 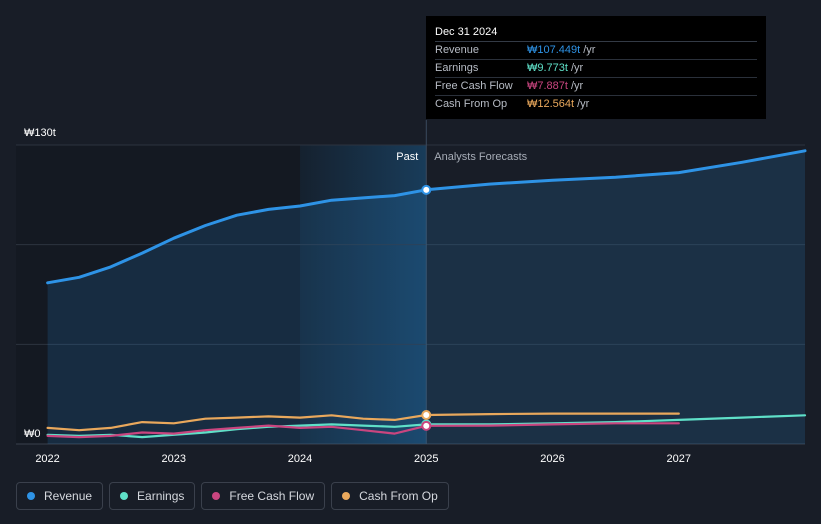 I want to click on legend-item-free-cash-flow: Free Cash Flow, so click(x=263, y=496).